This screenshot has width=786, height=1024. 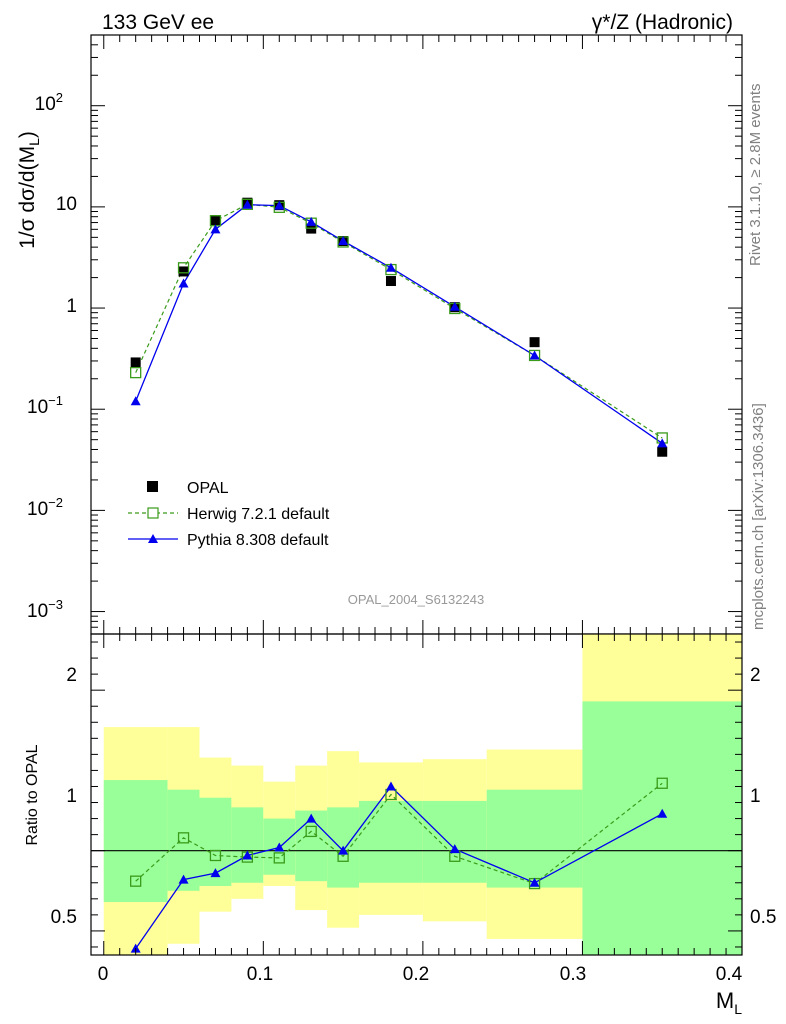 I want to click on y-tick-label-1e-3: 10⁻³, so click(x=45, y=609).